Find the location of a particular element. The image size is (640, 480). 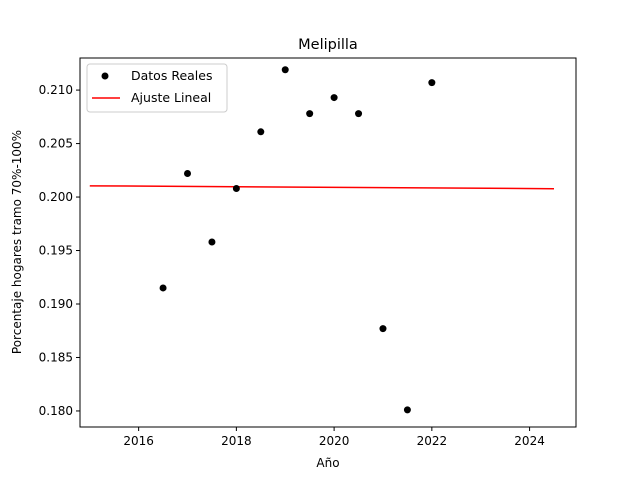

fit-line-group is located at coordinates (322, 187).